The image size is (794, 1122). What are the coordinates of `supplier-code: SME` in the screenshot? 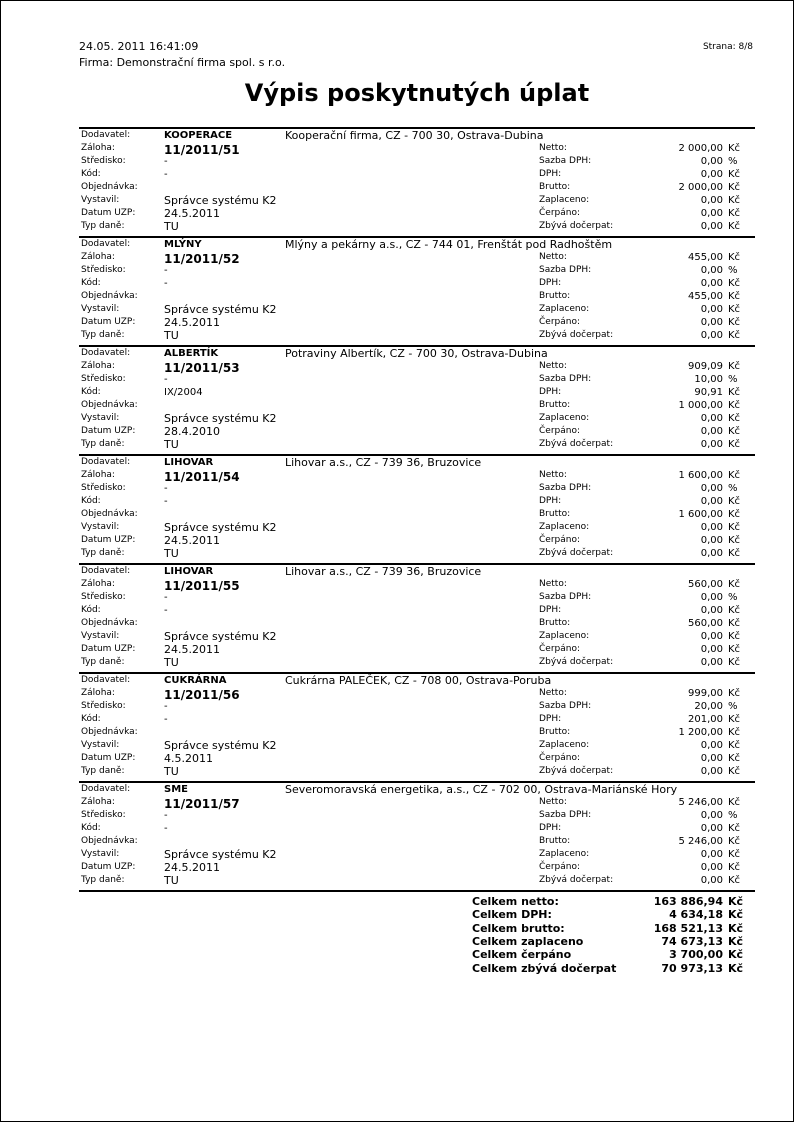 It's located at (176, 789).